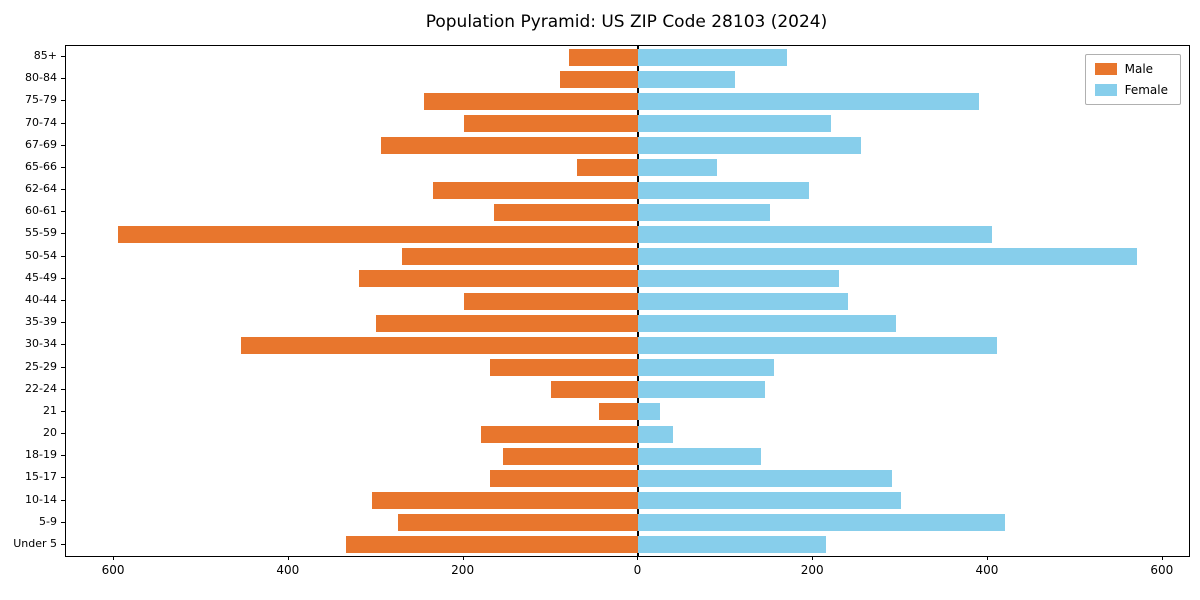 The width and height of the screenshot is (1200, 600). What do you see at coordinates (41, 233) in the screenshot?
I see `ytick-label-55-59: 55-59` at bounding box center [41, 233].